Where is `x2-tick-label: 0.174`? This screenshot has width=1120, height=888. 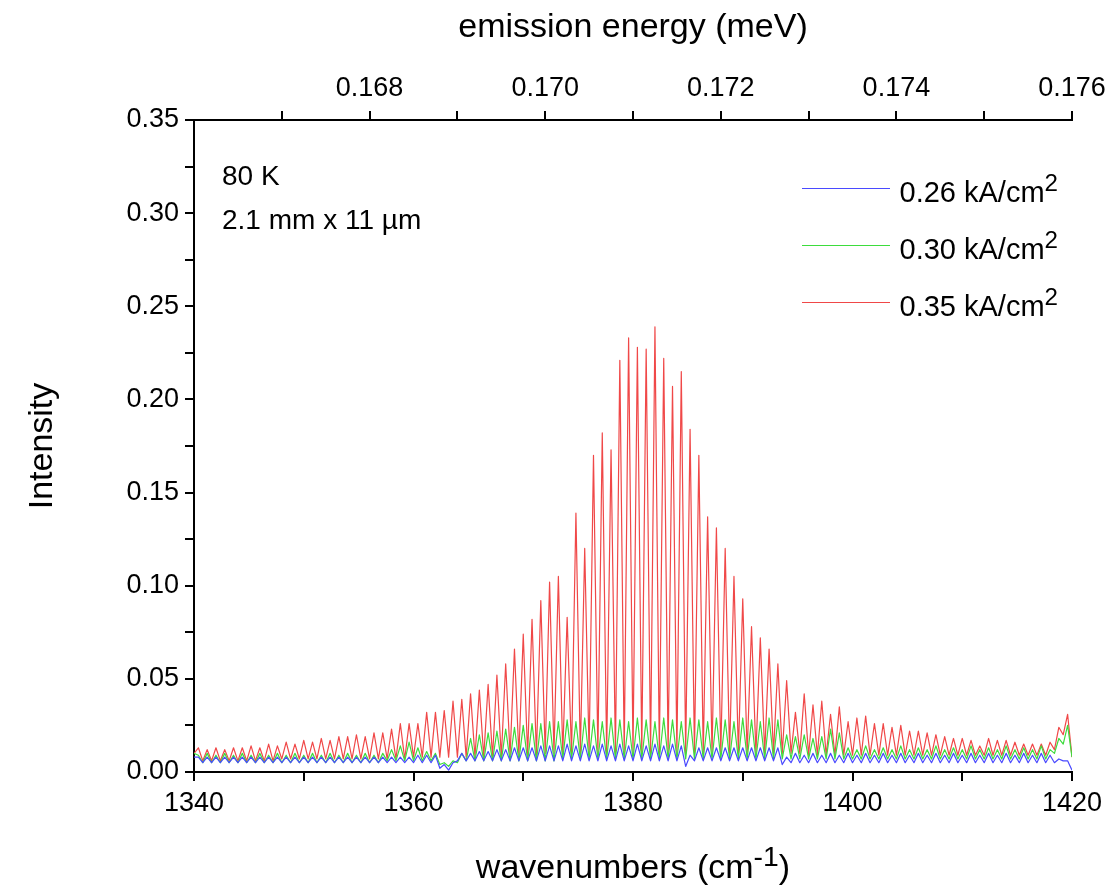 x2-tick-label: 0.174 is located at coordinates (896, 87).